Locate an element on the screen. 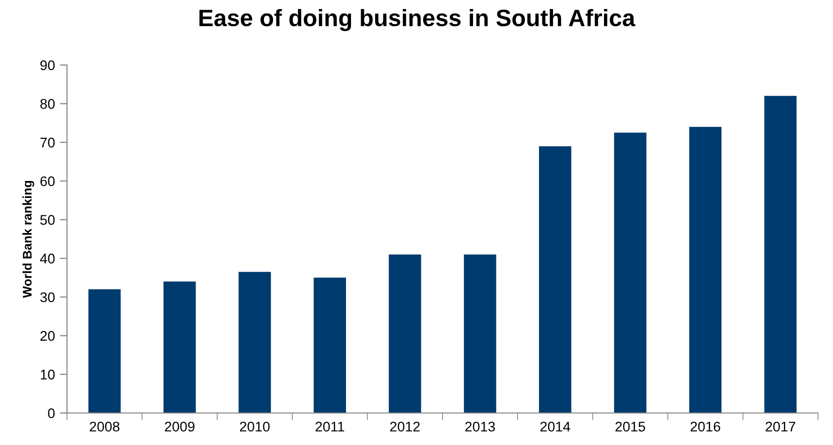 The height and width of the screenshot is (445, 833). y-axis-title: World Bank ranking is located at coordinates (28, 239).